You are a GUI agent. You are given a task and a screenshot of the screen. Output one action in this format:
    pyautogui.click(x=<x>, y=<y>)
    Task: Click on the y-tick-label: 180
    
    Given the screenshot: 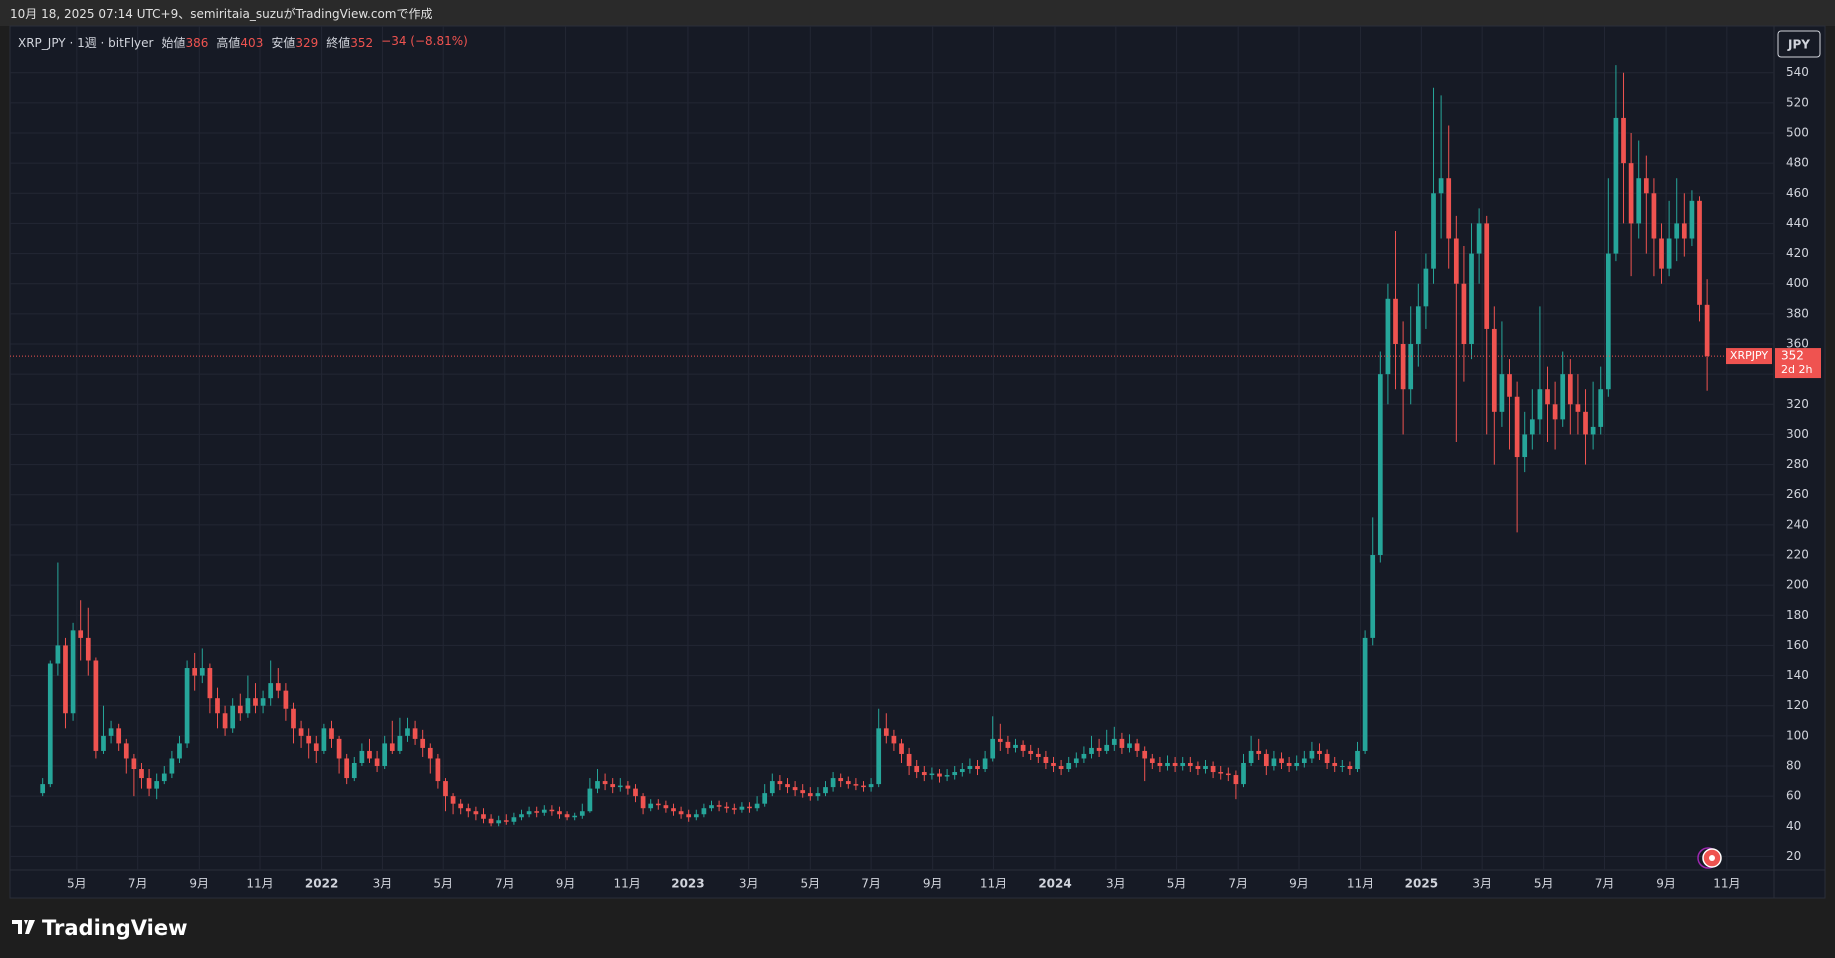 What is the action you would take?
    pyautogui.click(x=1797, y=615)
    